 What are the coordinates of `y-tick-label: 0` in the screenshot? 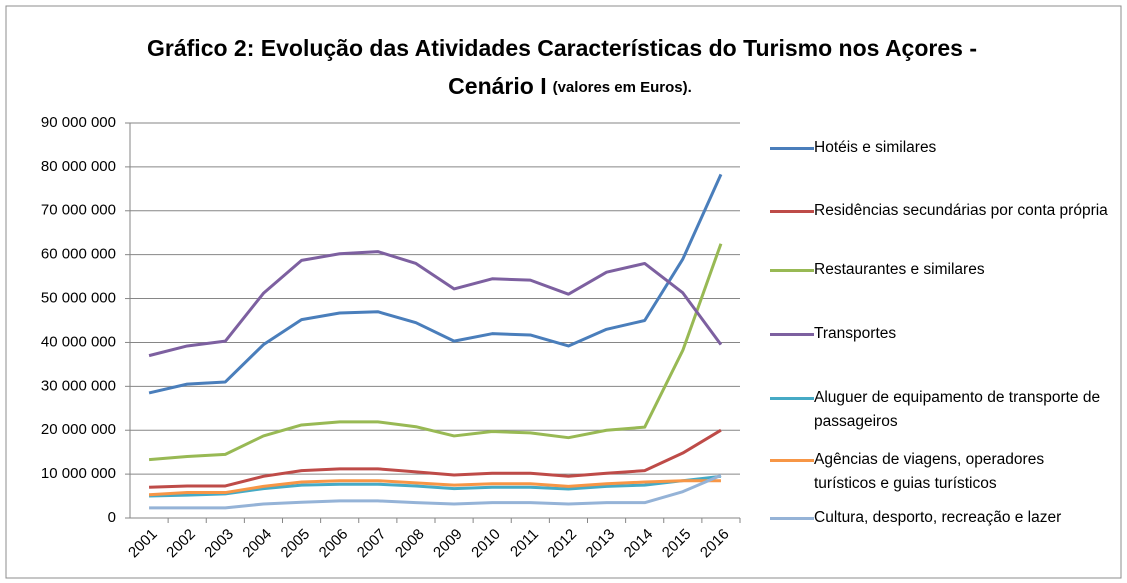 It's located at (112, 517).